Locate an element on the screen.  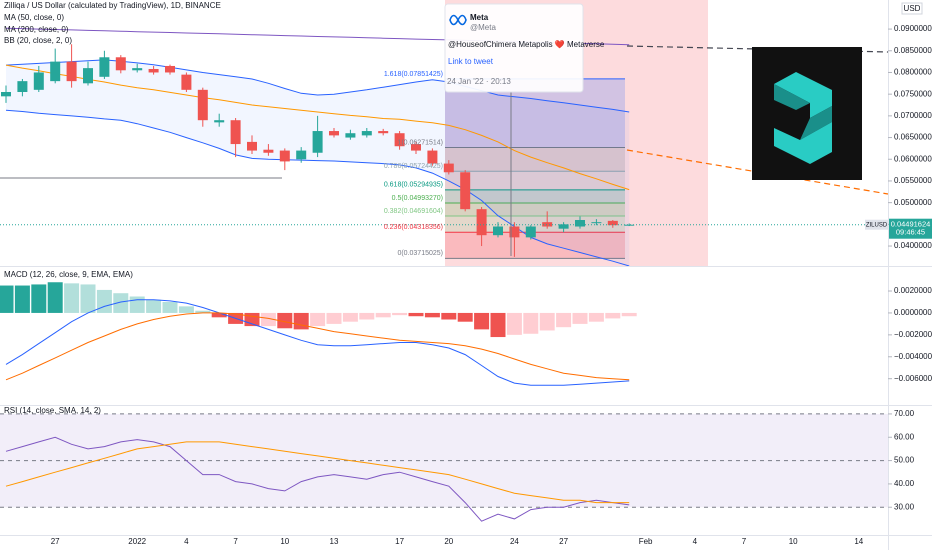
macd-pane is located at coordinates (318, 334).